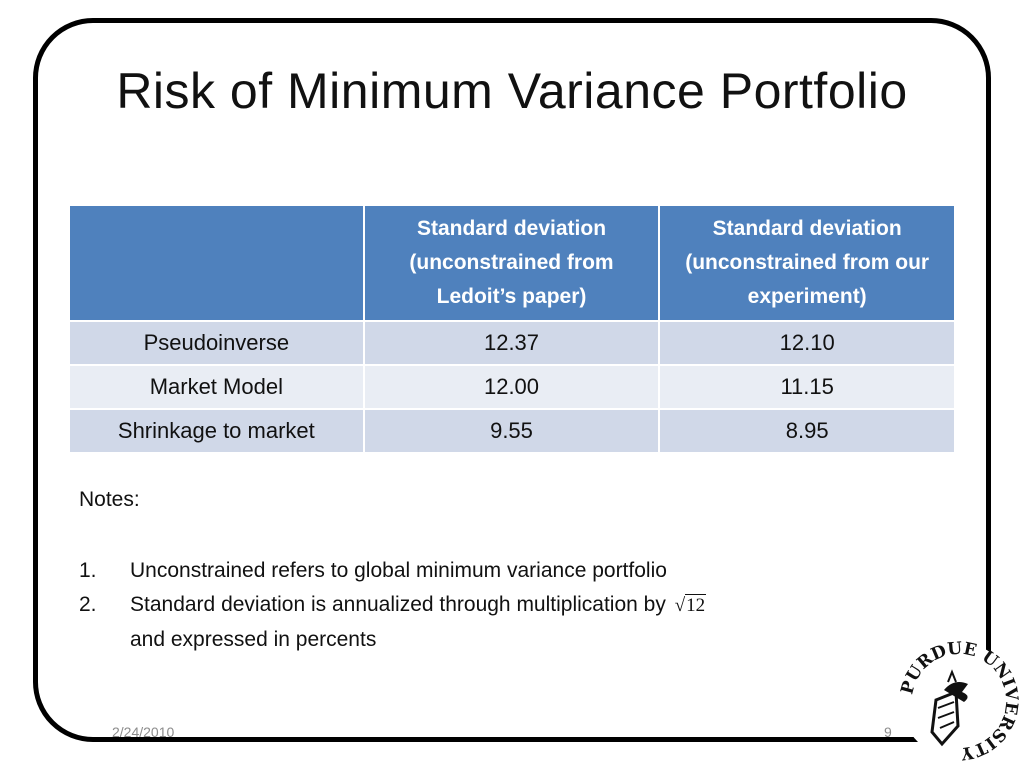 The width and height of the screenshot is (1024, 768). What do you see at coordinates (807, 387) in the screenshot?
I see `cell-experiment: 11.15` at bounding box center [807, 387].